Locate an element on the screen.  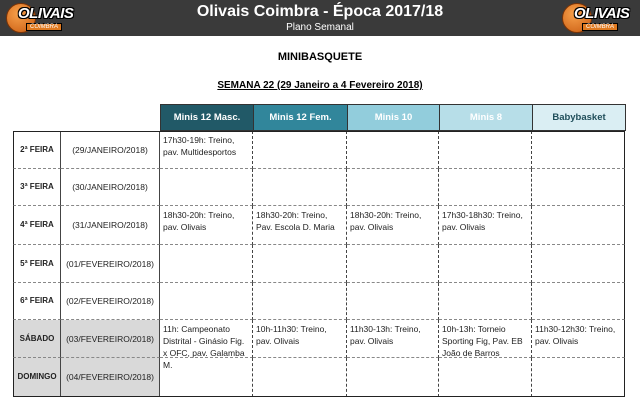
column-header-1: Minis 12 Masc. is located at coordinates (207, 117).